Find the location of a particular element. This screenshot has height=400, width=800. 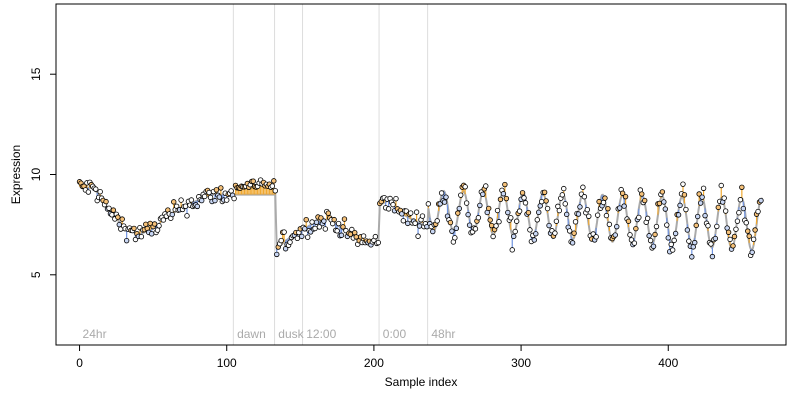

y-axis: 5 10 15 is located at coordinates (43, 172).